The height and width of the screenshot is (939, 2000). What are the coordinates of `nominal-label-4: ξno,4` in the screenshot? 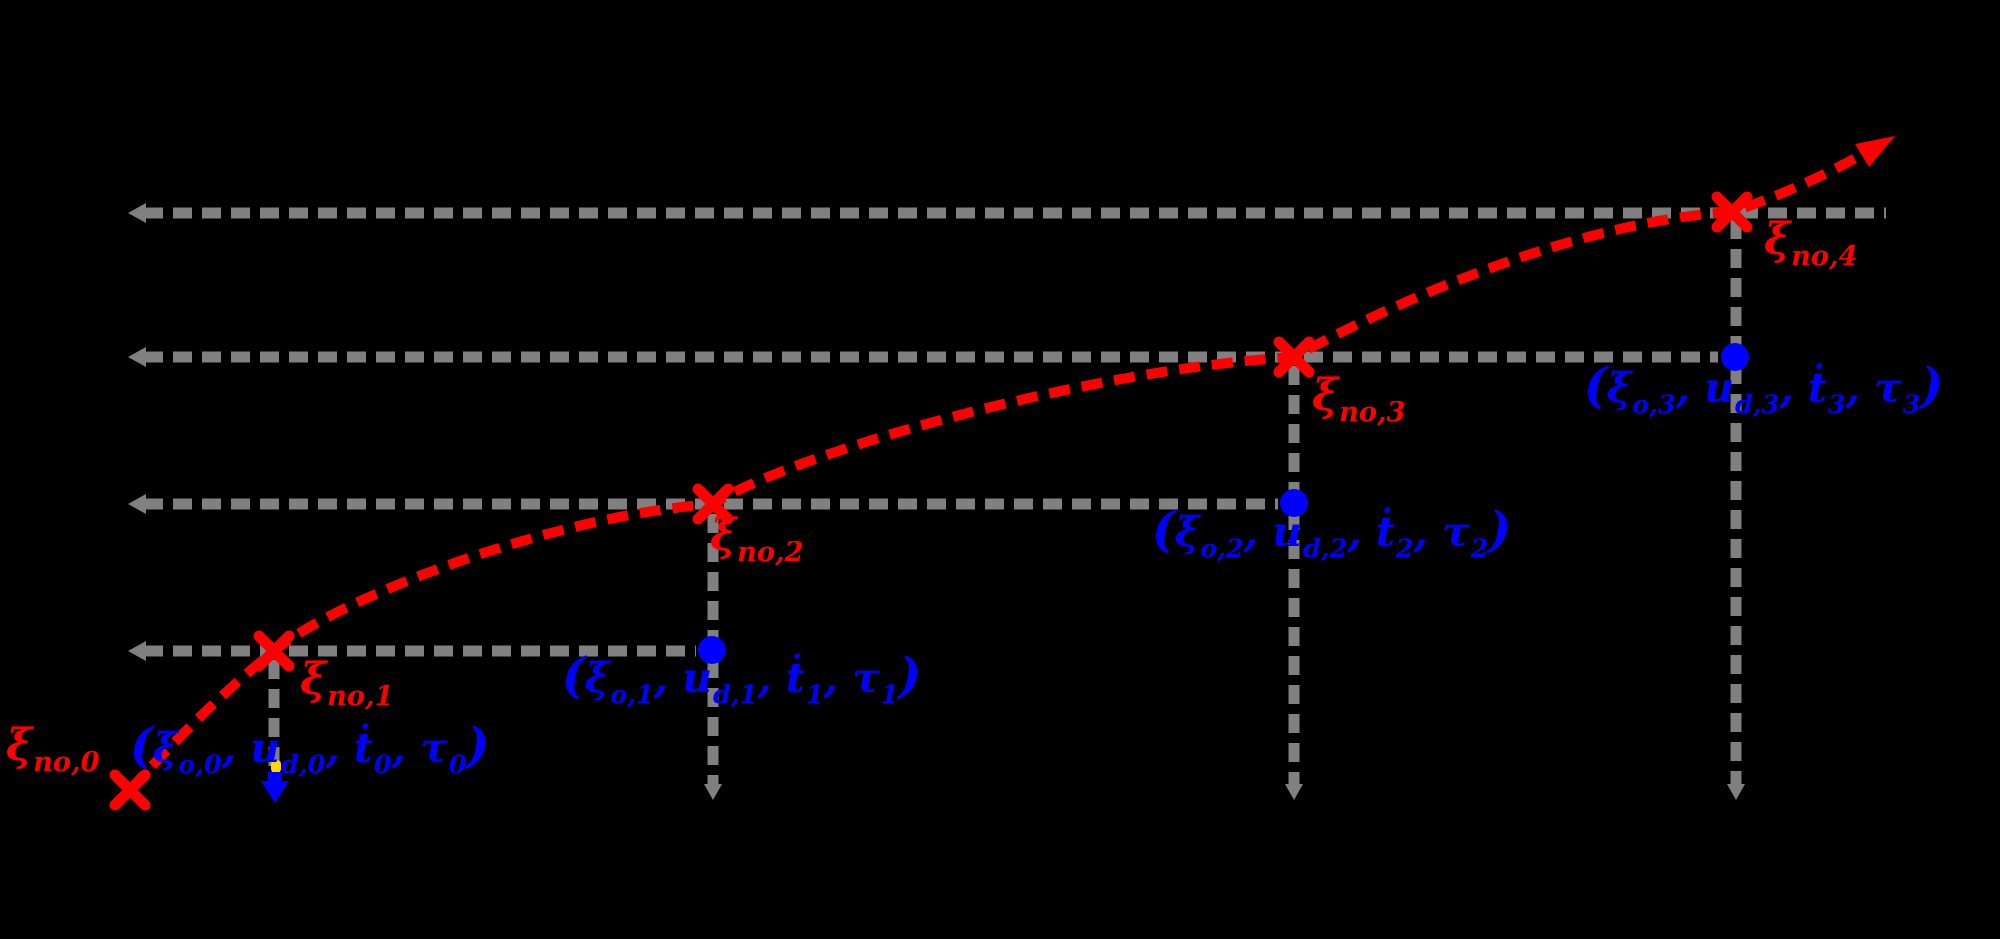 It's located at (1811, 243).